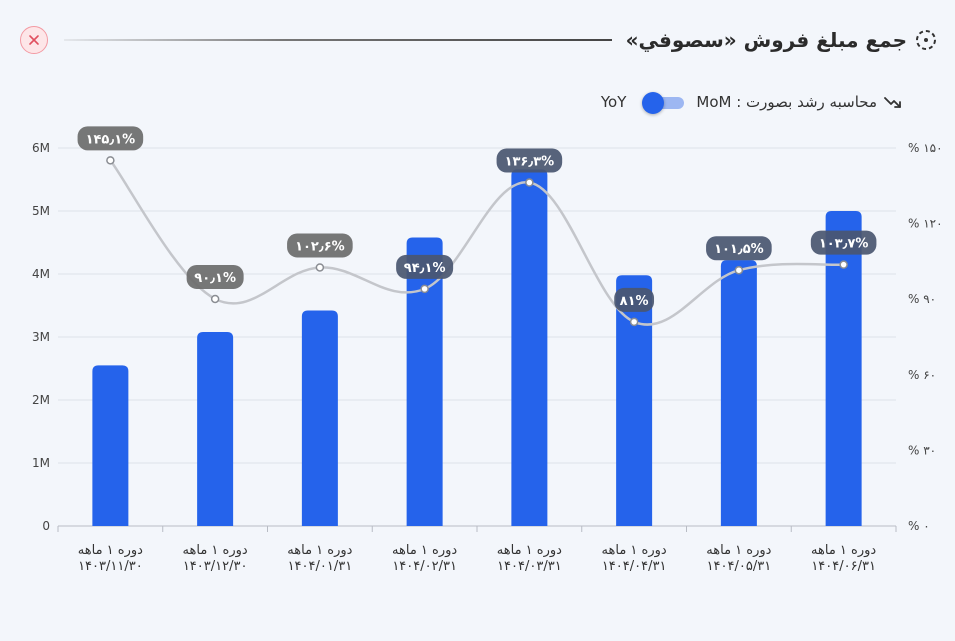 The width and height of the screenshot is (955, 641). Describe the element at coordinates (424, 566) in the screenshot. I see `x-axis-category-label: ۱۴۰۴/۰۲/۳۱` at that location.